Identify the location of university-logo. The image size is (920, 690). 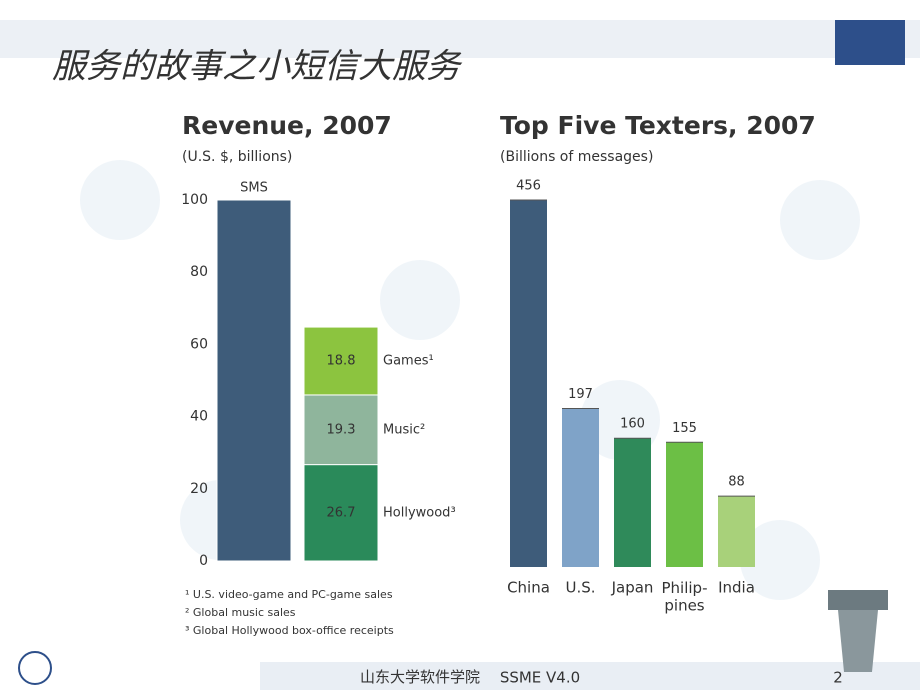
(35, 668).